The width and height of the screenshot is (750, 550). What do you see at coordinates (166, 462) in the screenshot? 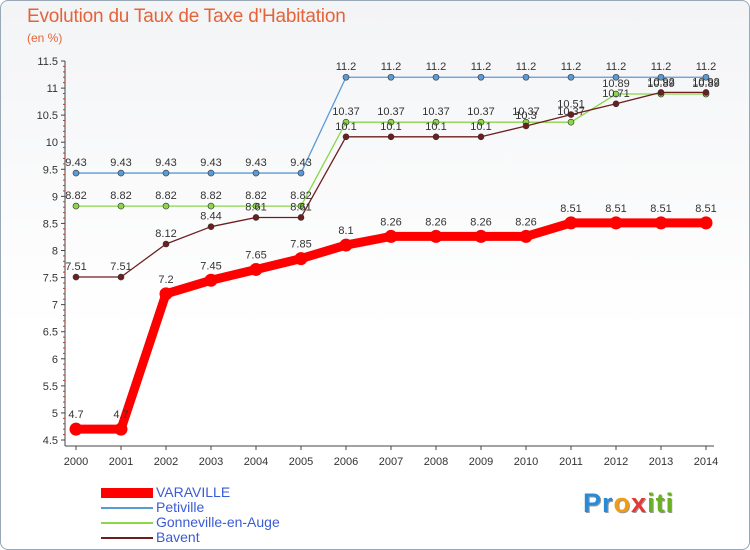
I see `x-tick-label: 2002` at bounding box center [166, 462].